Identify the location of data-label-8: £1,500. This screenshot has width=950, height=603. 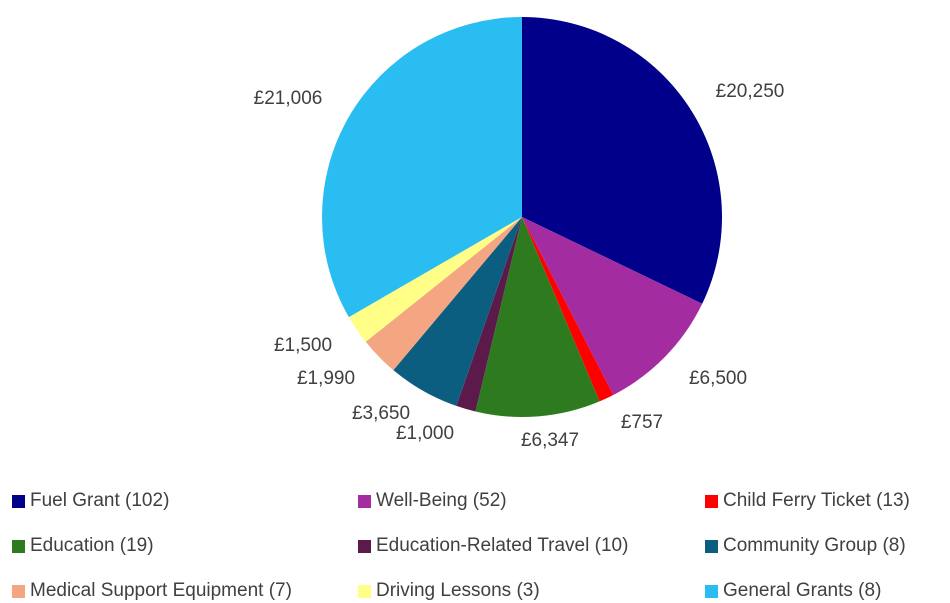
(303, 345).